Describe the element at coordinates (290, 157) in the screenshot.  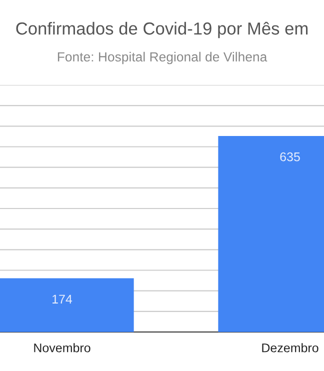
I see `data-label: 635` at that location.